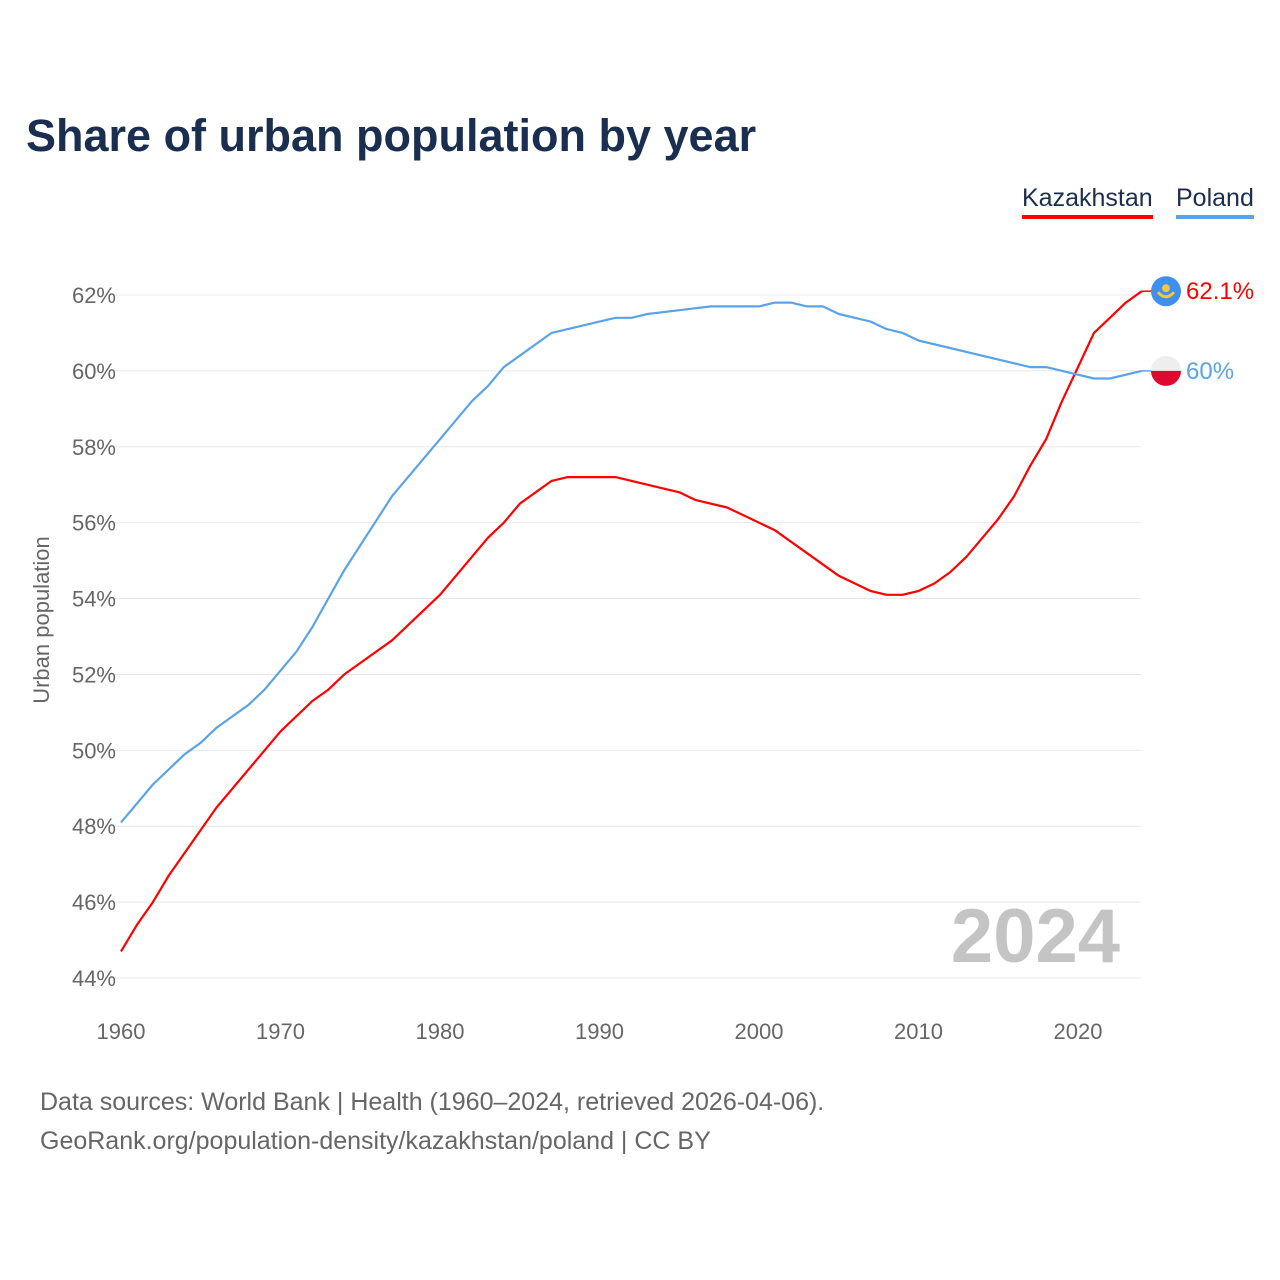  Describe the element at coordinates (1035, 936) in the screenshot. I see `year-label: 2024` at that location.